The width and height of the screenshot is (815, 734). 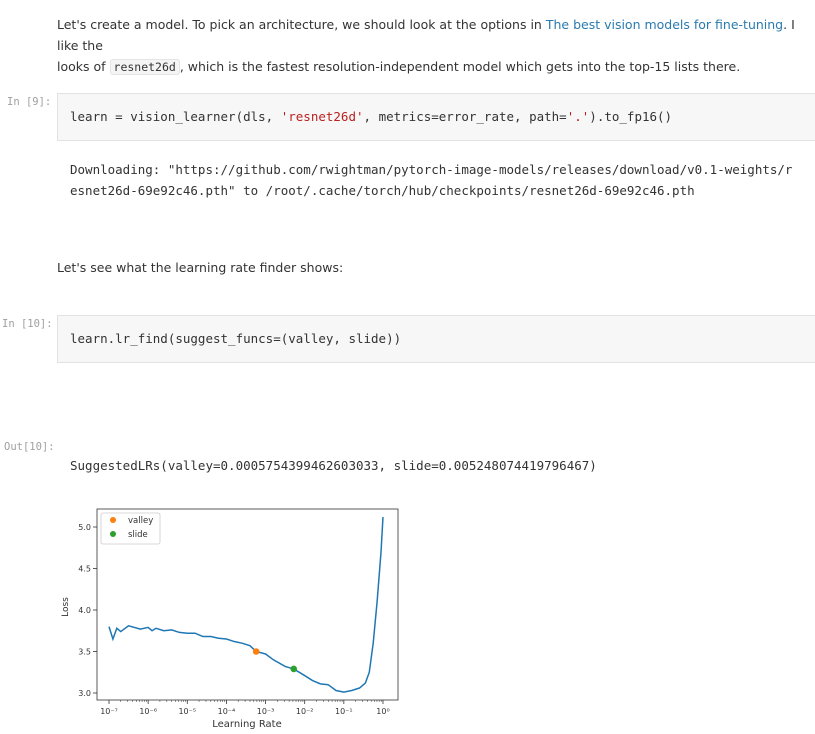 I want to click on code-part: ).to_fp16(), so click(x=631, y=116).